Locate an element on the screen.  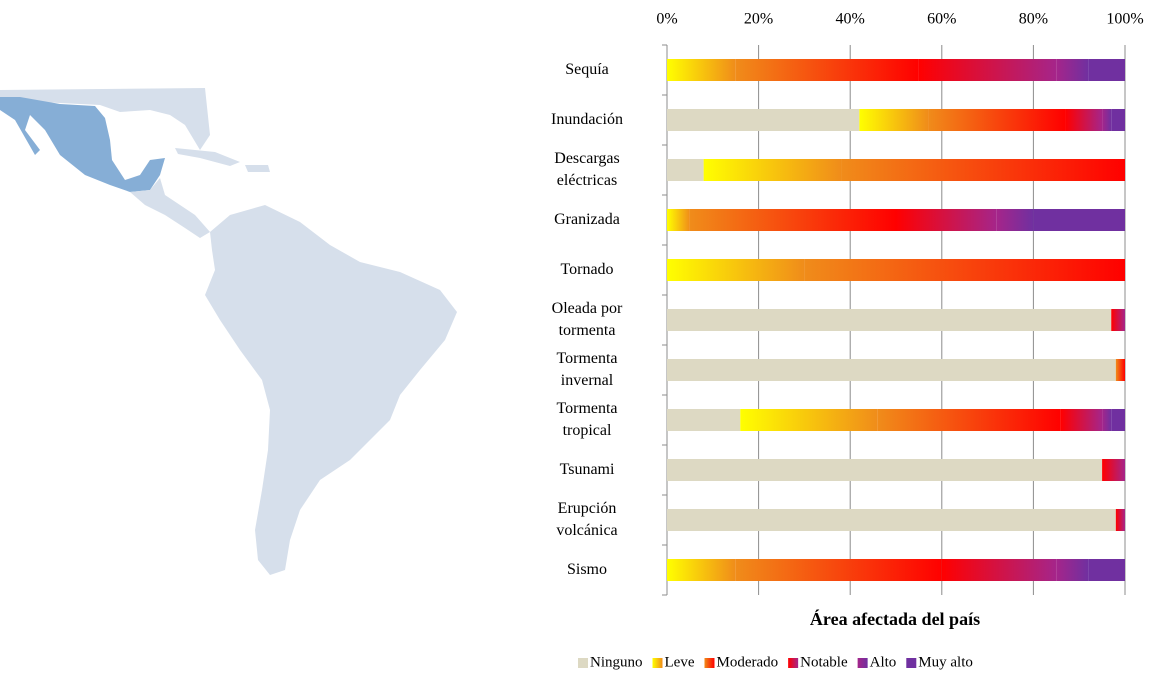
map-usa is located at coordinates (105, 119).